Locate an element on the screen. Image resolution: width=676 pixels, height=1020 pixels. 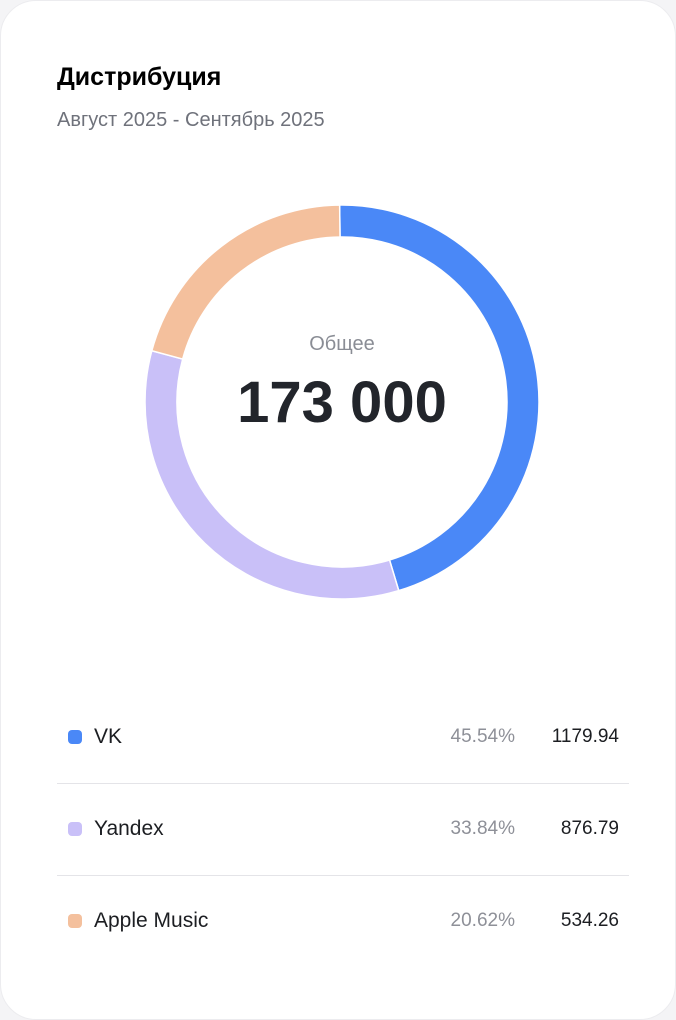
total-label: Общее is located at coordinates (342, 344).